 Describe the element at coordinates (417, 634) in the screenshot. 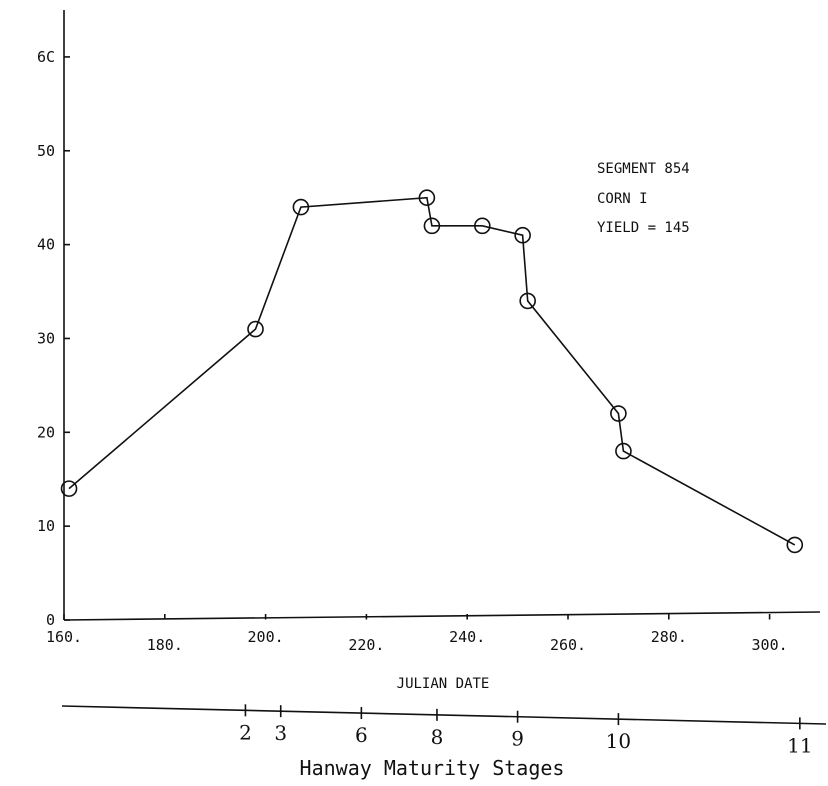

I see `x-ticks: 160. 180. 200. 220. 240. 260. 280. 300.` at that location.